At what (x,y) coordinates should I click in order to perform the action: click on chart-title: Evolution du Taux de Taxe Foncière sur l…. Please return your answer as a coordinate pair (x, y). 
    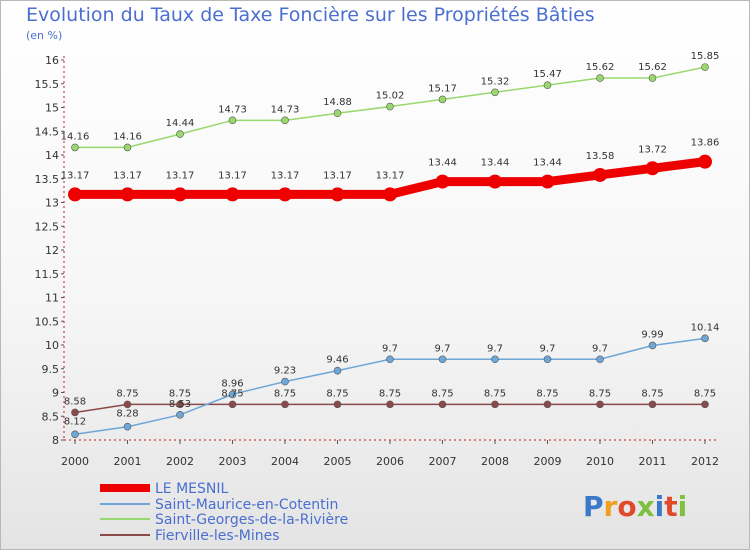
    Looking at the image, I should click on (310, 15).